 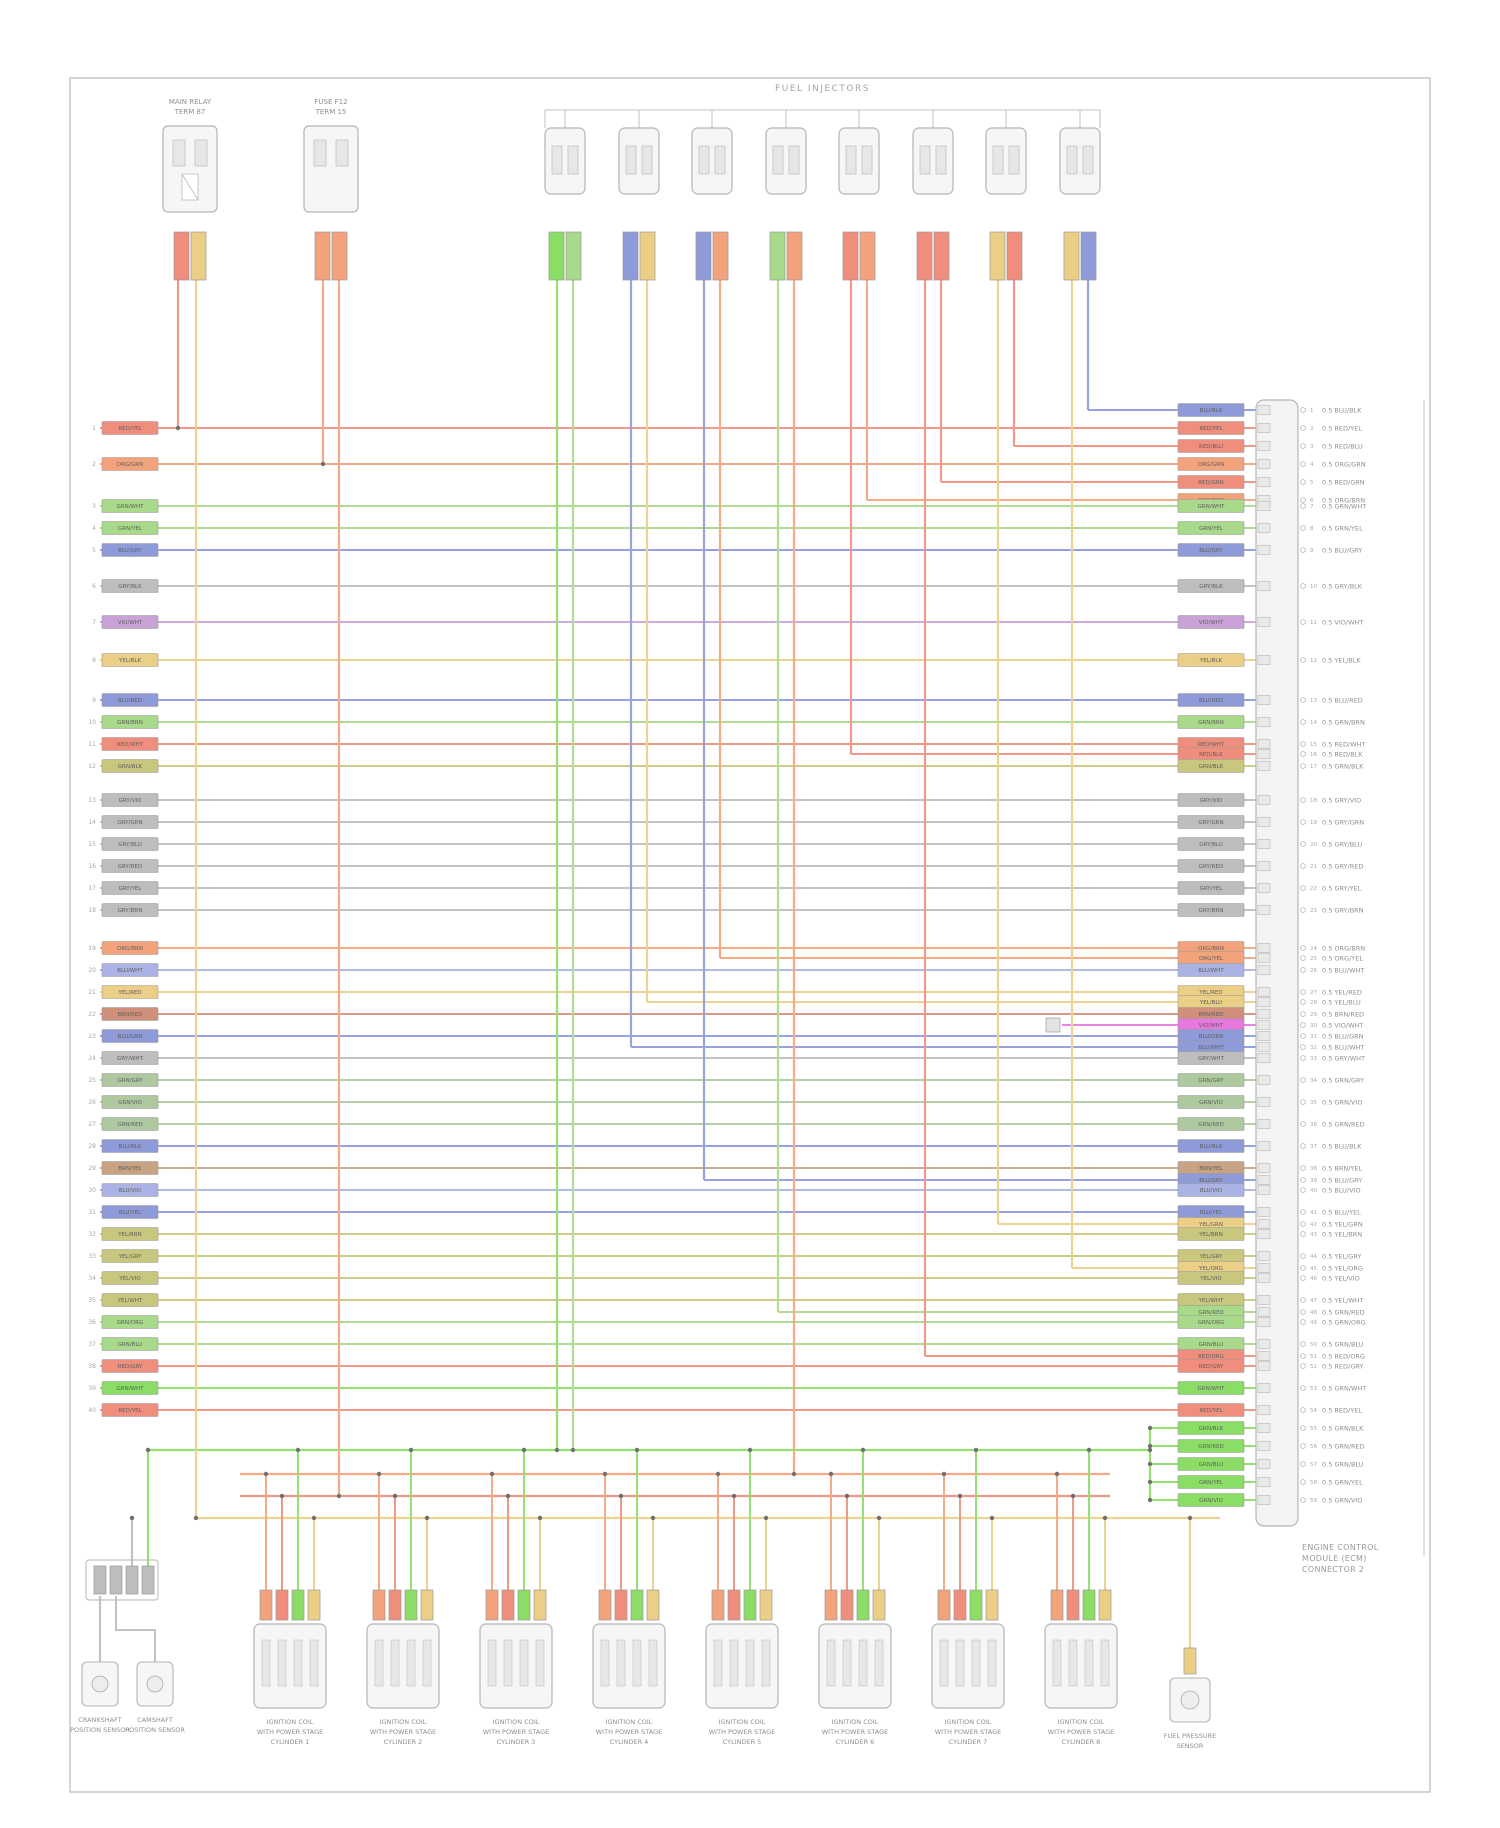 I want to click on pin-label: 0.5 VIO/WHT, so click(x=1342, y=623).